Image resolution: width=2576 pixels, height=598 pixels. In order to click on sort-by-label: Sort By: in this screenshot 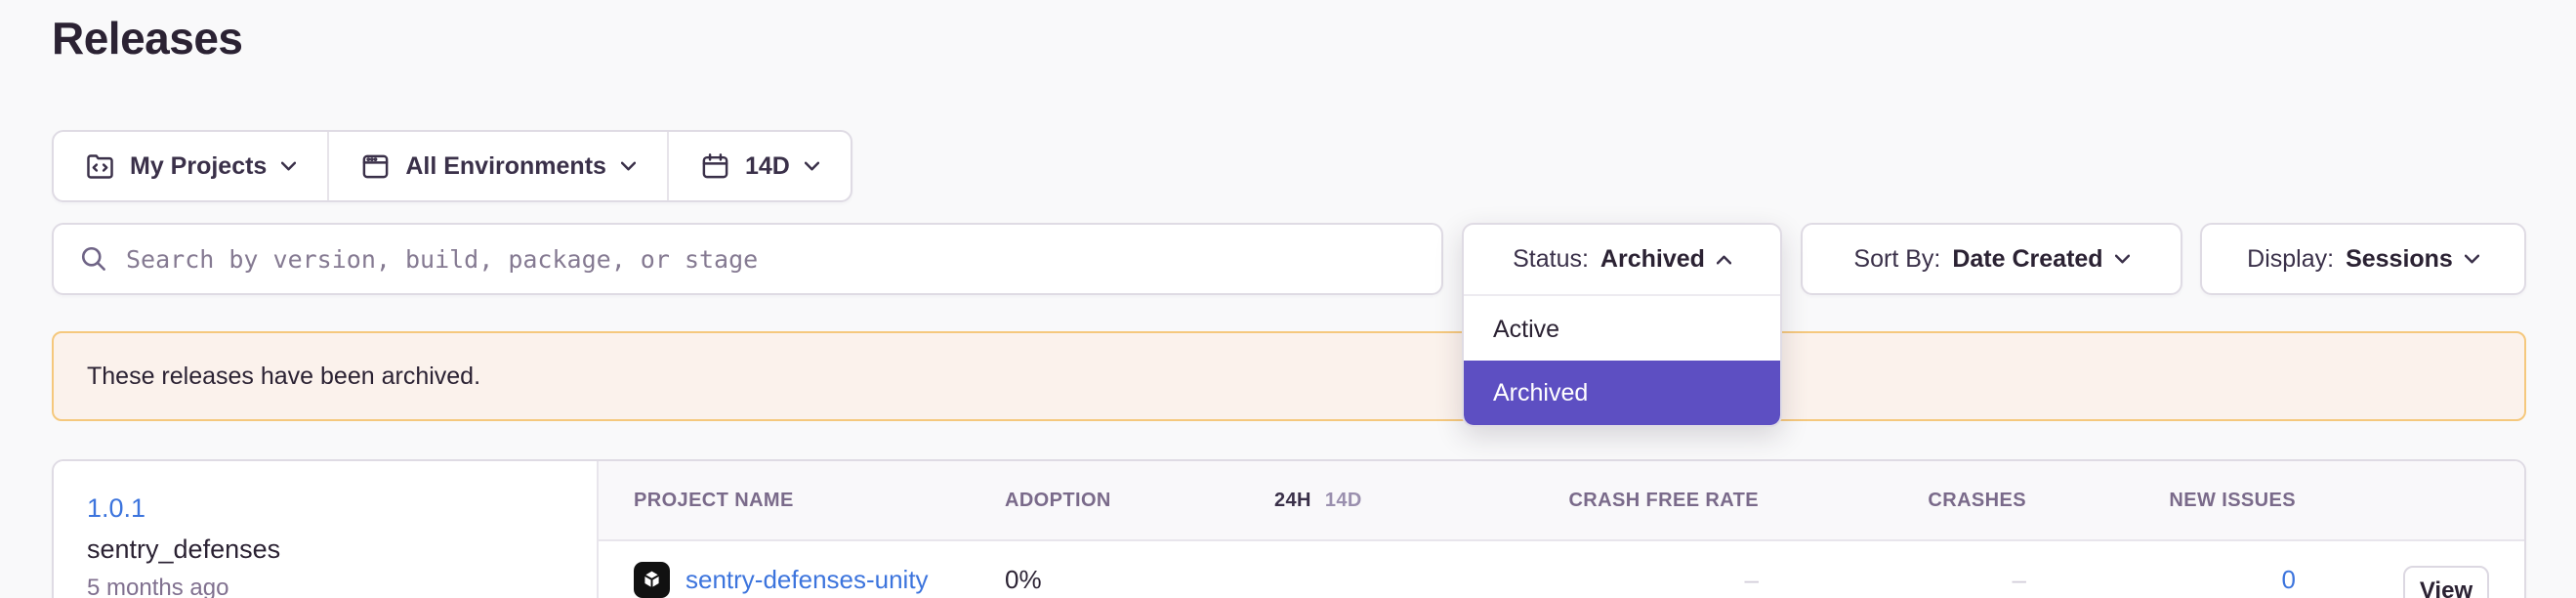, I will do `click(1897, 258)`.